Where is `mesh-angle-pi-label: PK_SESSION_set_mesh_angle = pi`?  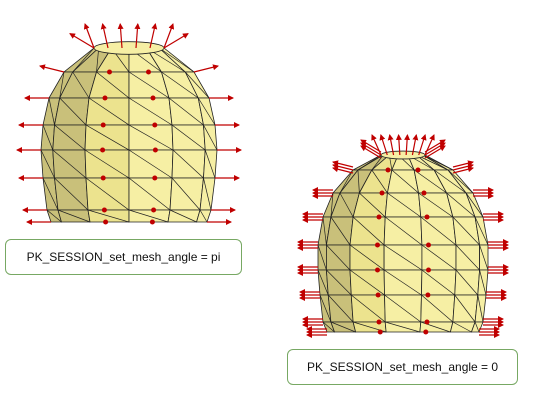
mesh-angle-pi-label: PK_SESSION_set_mesh_angle = pi is located at coordinates (123, 257).